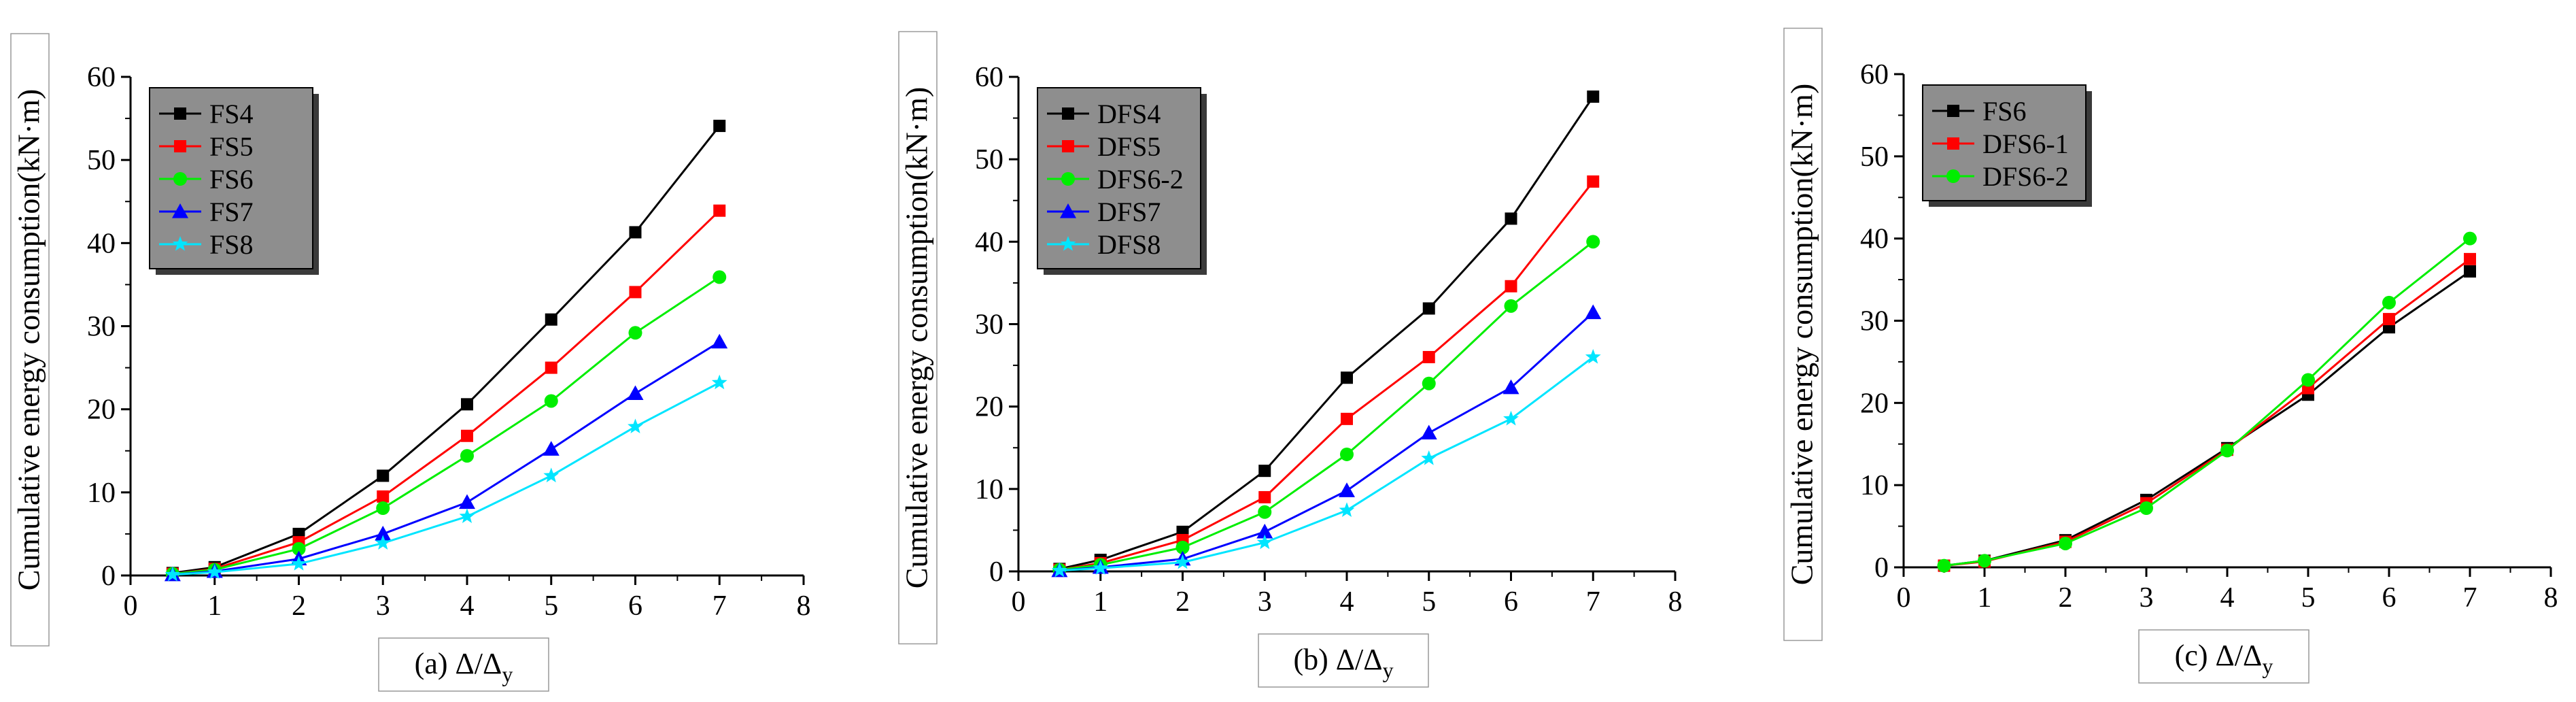 This screenshot has height=702, width=2576. What do you see at coordinates (458, 663) in the screenshot?
I see `panel-caption-main: (a) Δ/Δ` at bounding box center [458, 663].